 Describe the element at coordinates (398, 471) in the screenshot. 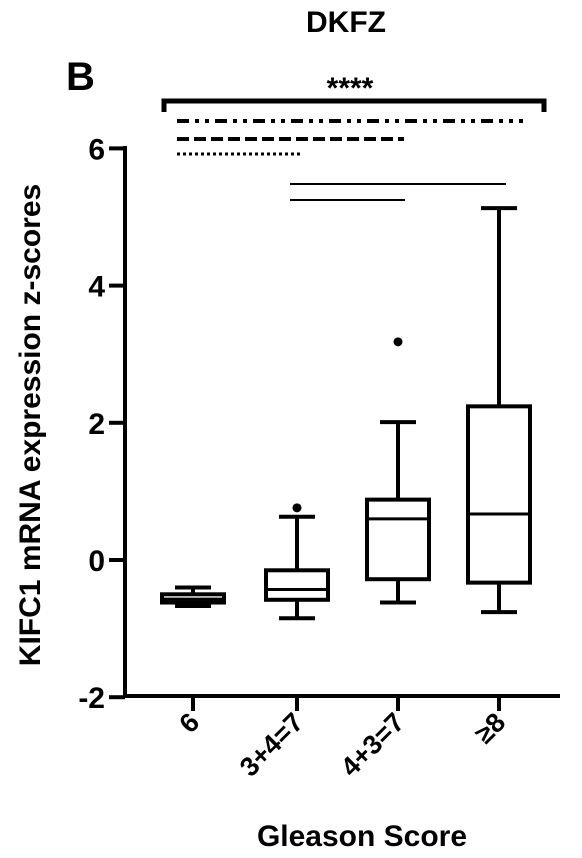

I see `box-4+3=7` at that location.